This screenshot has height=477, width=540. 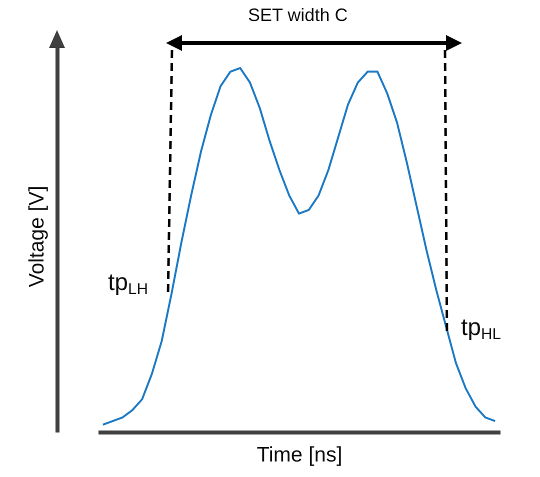 I want to click on annotation: tp$_{LH}$, so click(x=128, y=283).